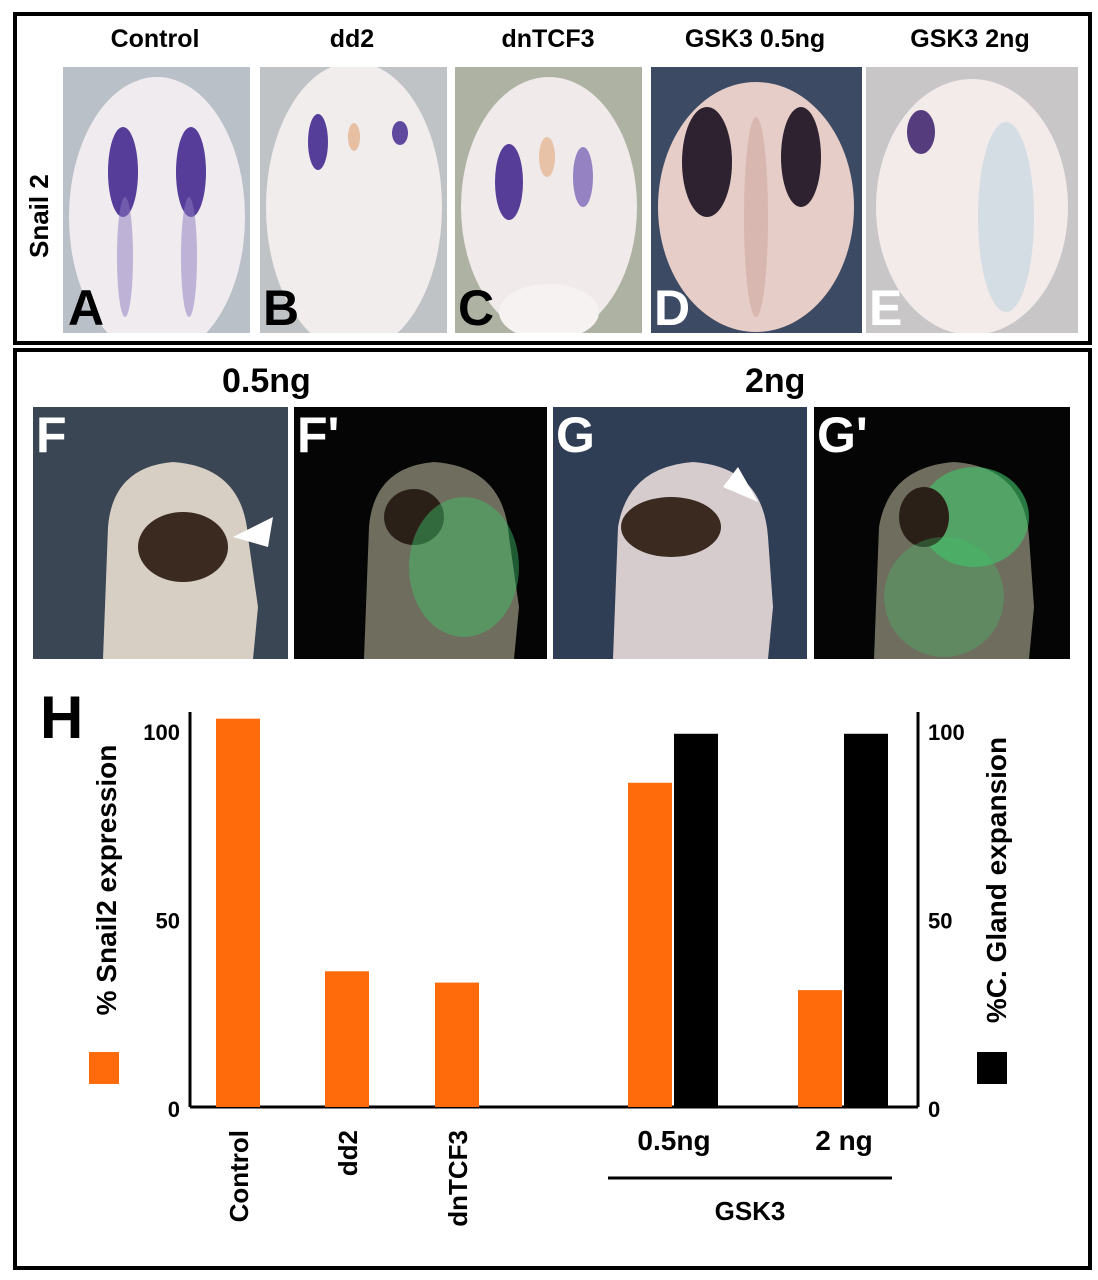 The height and width of the screenshot is (1280, 1098). I want to click on legend-swatch-gland, so click(992, 1068).